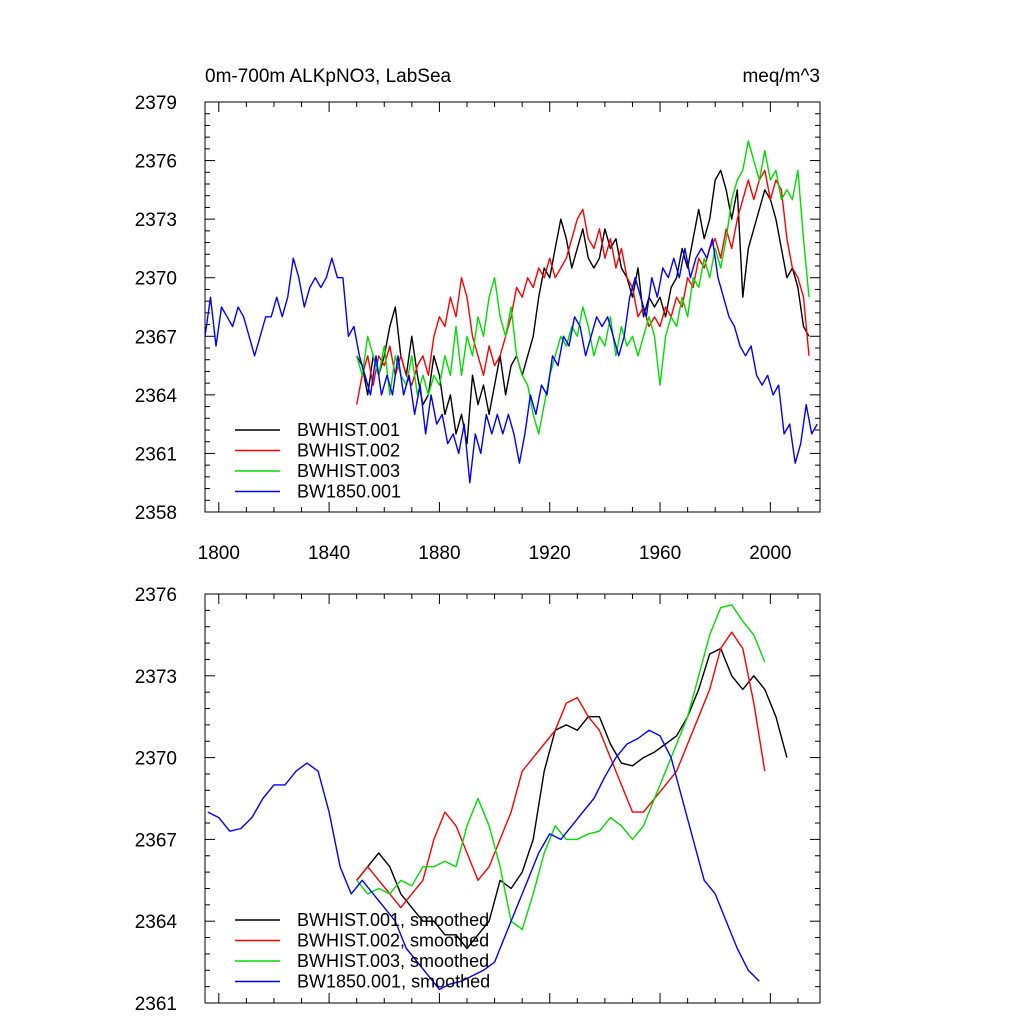 This screenshot has width=1024, height=1024. I want to click on legend-label: BWHIST.003, smoothed, so click(393, 961).